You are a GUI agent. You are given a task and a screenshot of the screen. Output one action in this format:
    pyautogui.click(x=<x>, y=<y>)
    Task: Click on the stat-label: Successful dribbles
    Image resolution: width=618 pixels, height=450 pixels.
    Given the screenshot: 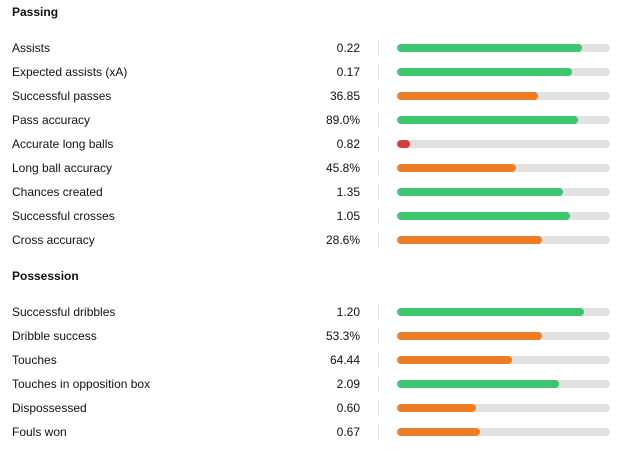 What is the action you would take?
    pyautogui.click(x=64, y=312)
    